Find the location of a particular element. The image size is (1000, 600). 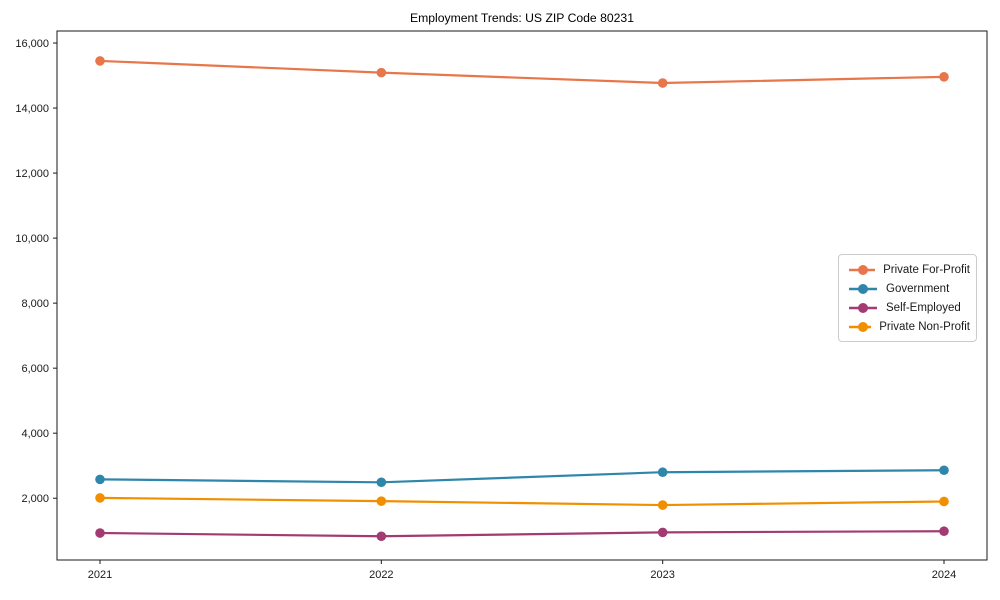

chart-title: Employment Trends: US ZIP Code 80231 is located at coordinates (522, 18).